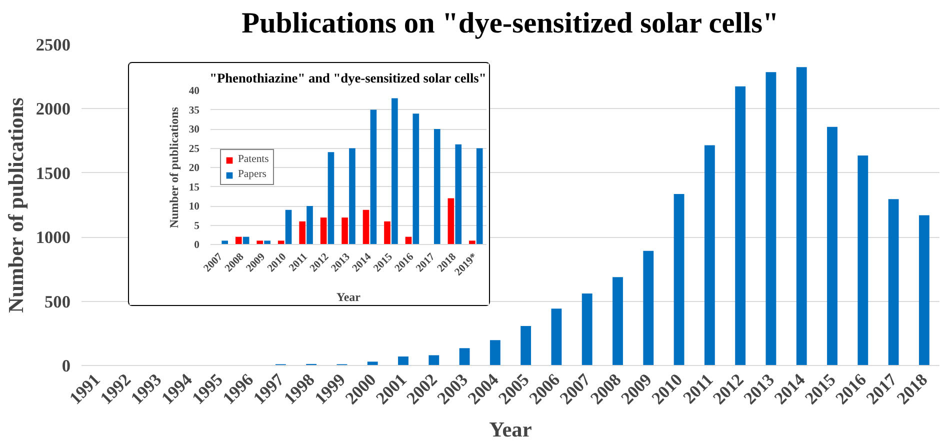  I want to click on y-tick-label: 15, so click(194, 188).